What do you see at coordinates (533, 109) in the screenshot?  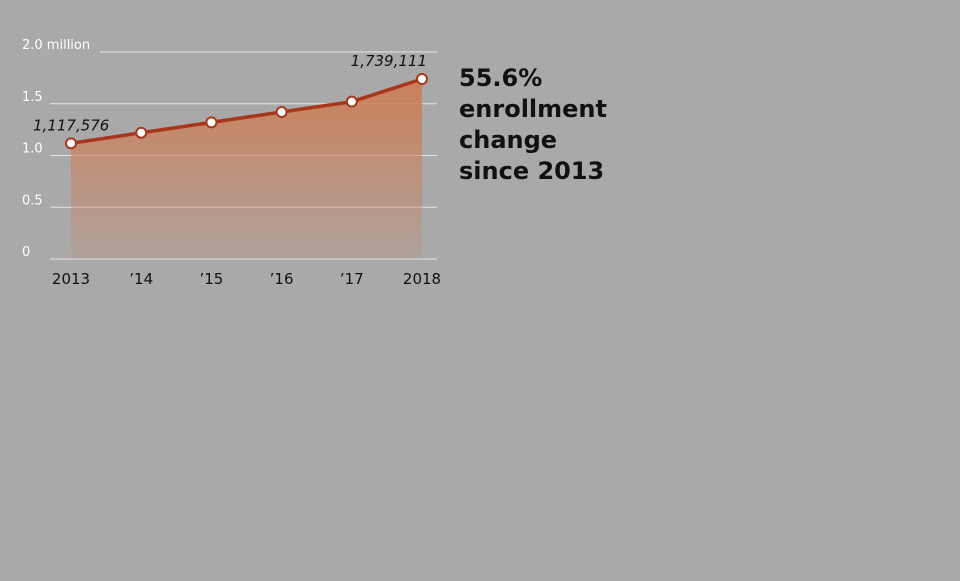 I see `annotation: enrollment` at bounding box center [533, 109].